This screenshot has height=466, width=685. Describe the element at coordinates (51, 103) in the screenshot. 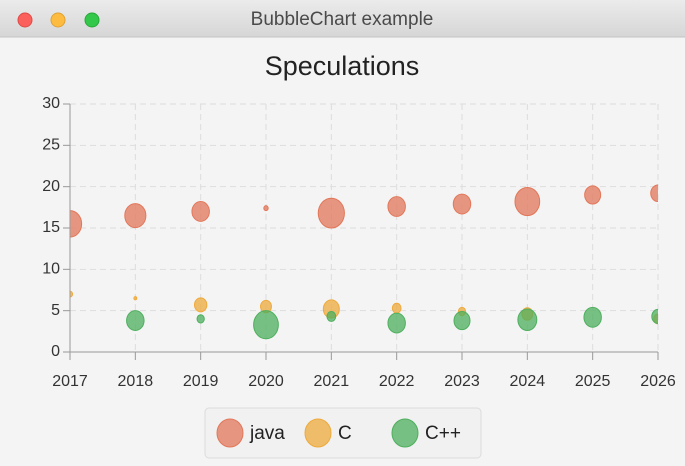

I see `y-tick-label: 30` at that location.